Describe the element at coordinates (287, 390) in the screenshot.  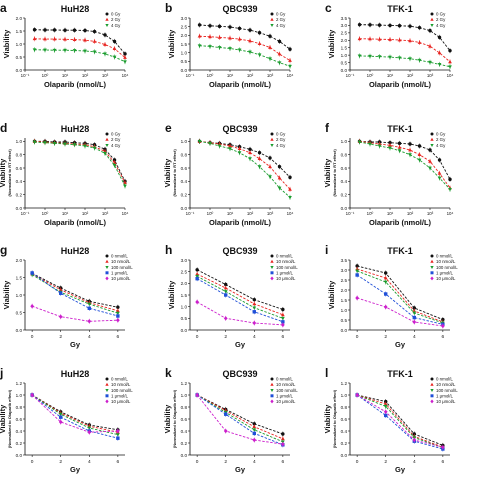
I see `legend-label: 100 nmol/L` at that location.